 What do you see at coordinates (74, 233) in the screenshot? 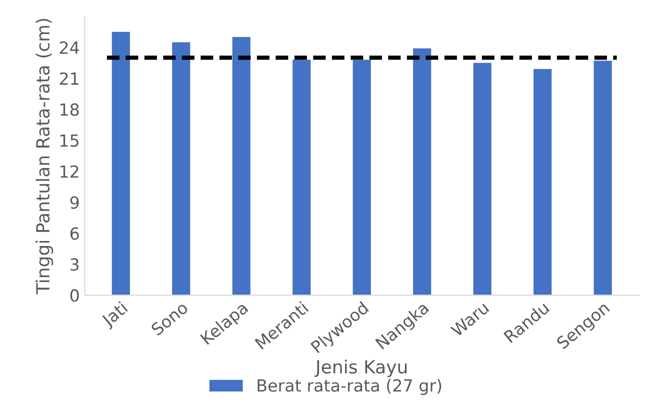
I see `y-tick-label: 6` at bounding box center [74, 233].